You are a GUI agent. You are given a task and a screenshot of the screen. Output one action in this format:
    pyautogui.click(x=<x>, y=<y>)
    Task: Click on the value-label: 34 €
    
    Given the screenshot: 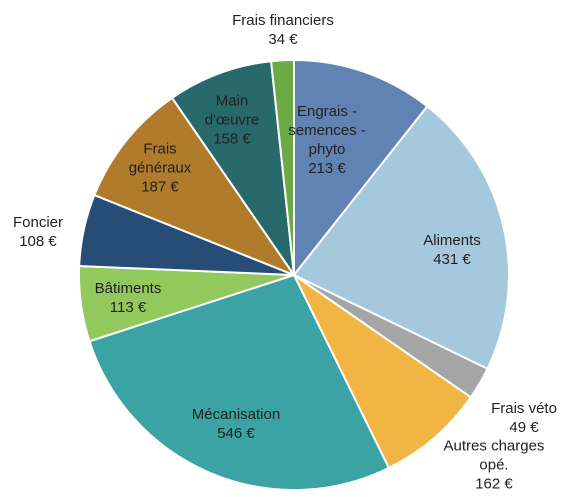 What is the action you would take?
    pyautogui.click(x=283, y=39)
    